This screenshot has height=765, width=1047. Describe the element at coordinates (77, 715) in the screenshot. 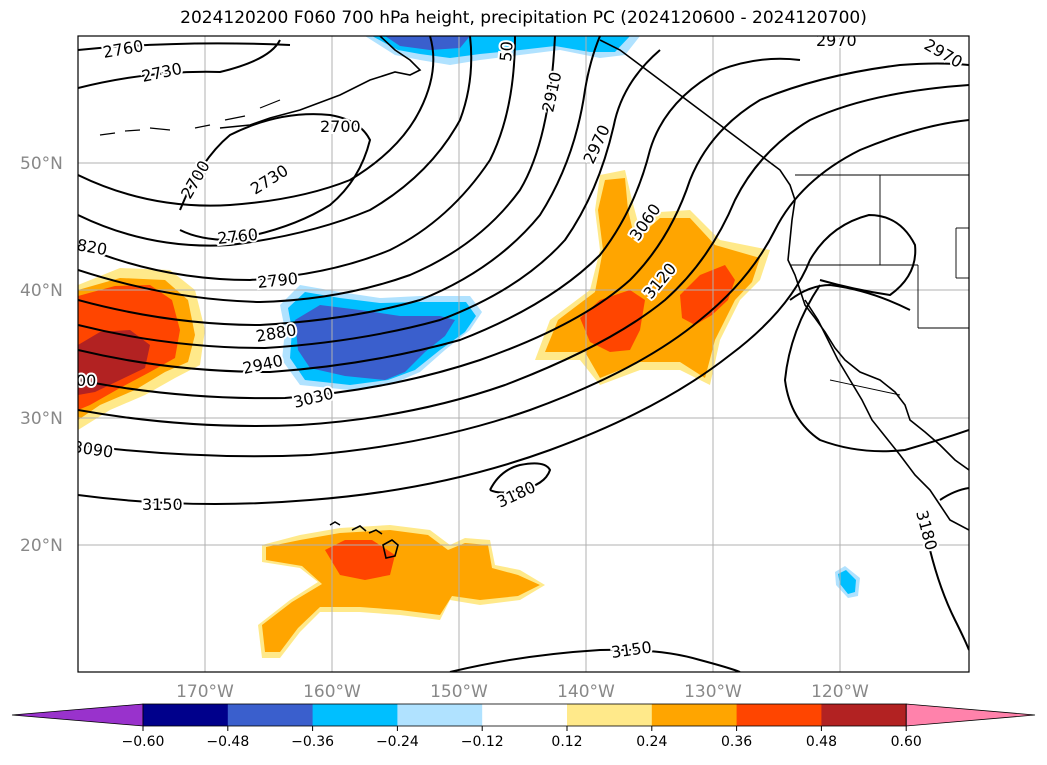

I see `colorbar-extend-low` at that location.